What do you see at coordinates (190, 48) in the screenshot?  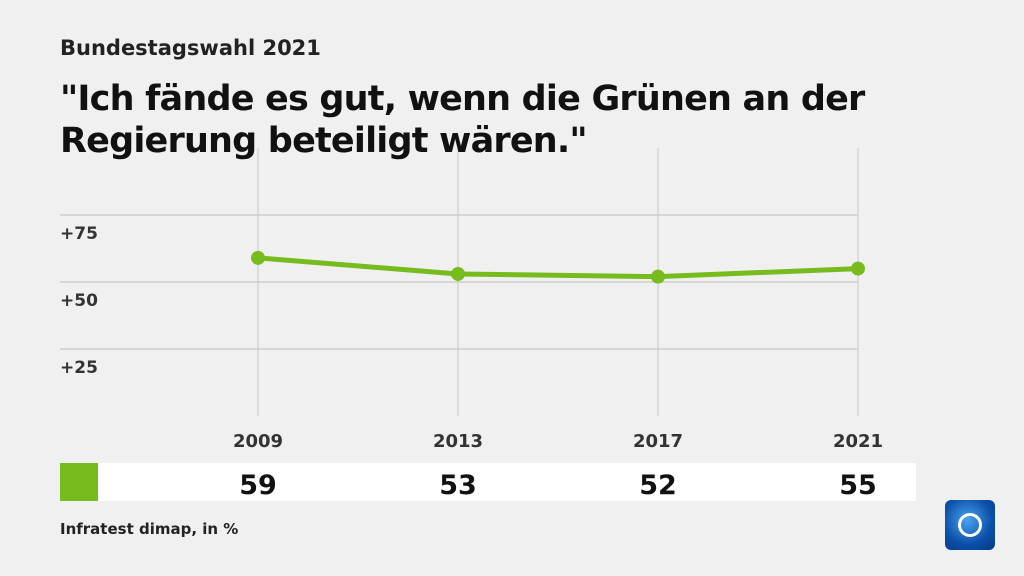 I see `supertitle: Bundestagswahl 2021` at bounding box center [190, 48].